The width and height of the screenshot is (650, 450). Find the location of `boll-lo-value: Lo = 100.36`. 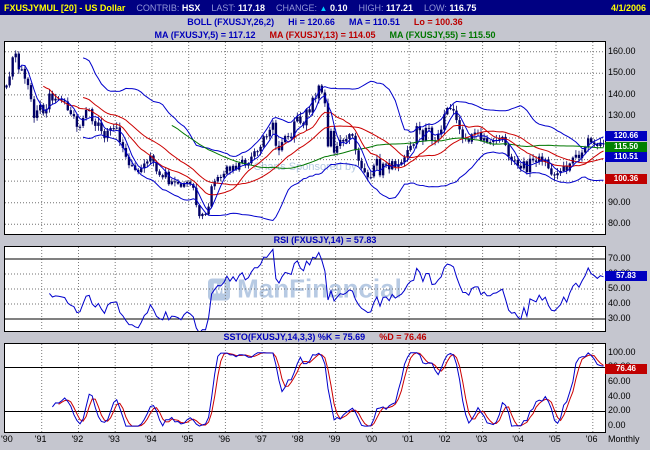

boll-lo-value: Lo = 100.36 is located at coordinates (438, 21).